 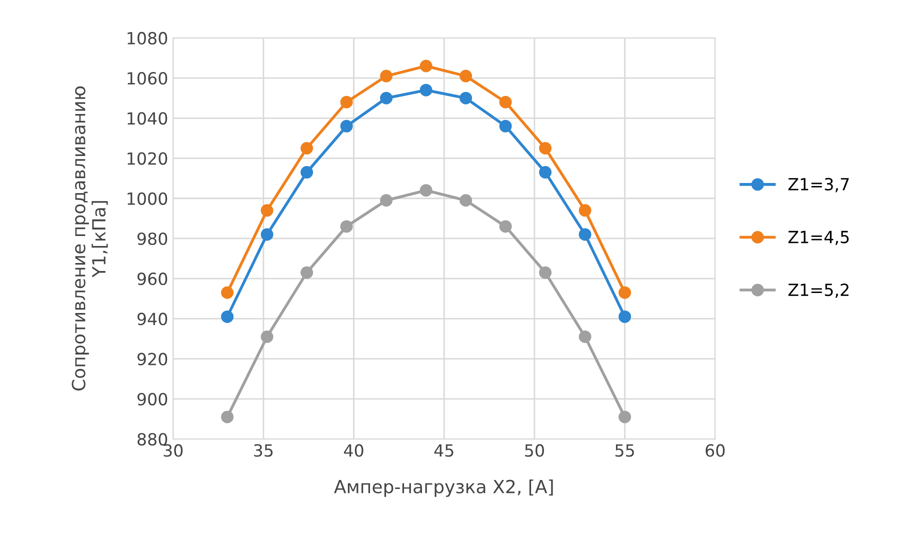 I want to click on legend-label: Z1=3,7, so click(x=818, y=185).